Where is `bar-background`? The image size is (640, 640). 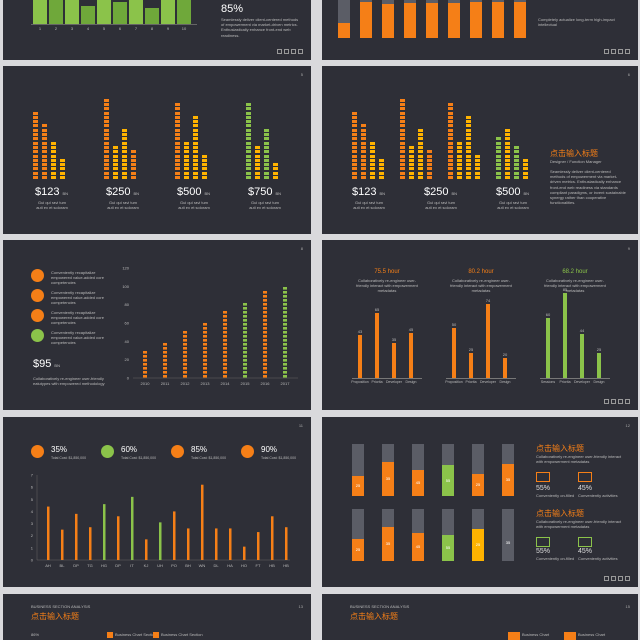 bar-background is located at coordinates (454, 1).